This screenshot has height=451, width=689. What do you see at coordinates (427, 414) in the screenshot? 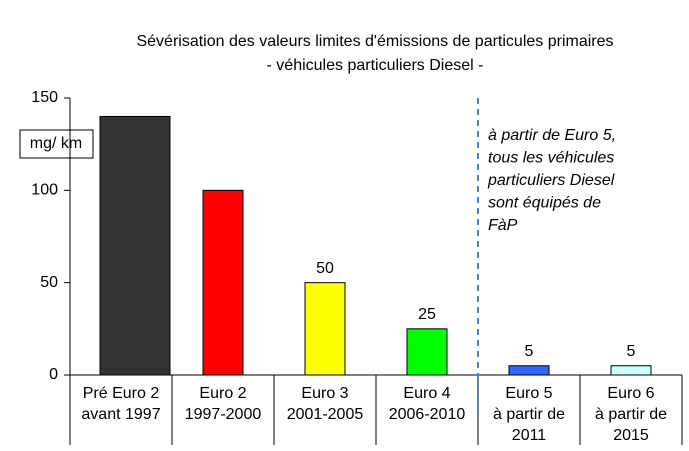
I see `x-tick-label: 2006-2010` at bounding box center [427, 414].